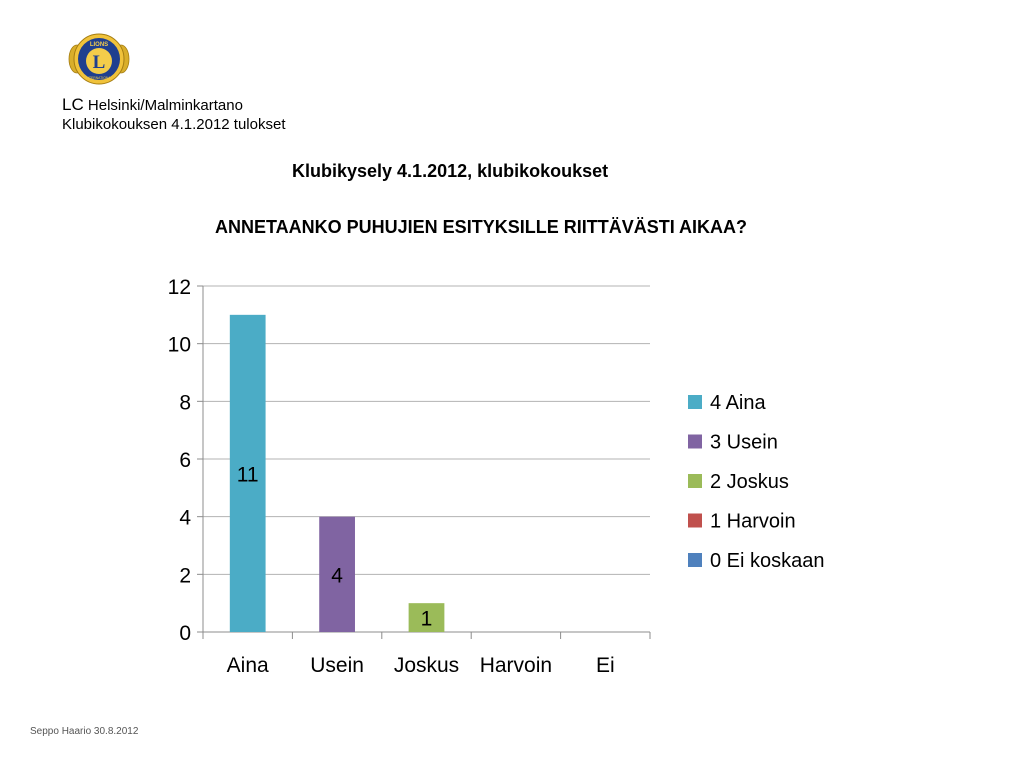  Describe the element at coordinates (450, 171) in the screenshot. I see `survey-title: Klubikysely 4.1.2012, klubikokoukset` at that location.